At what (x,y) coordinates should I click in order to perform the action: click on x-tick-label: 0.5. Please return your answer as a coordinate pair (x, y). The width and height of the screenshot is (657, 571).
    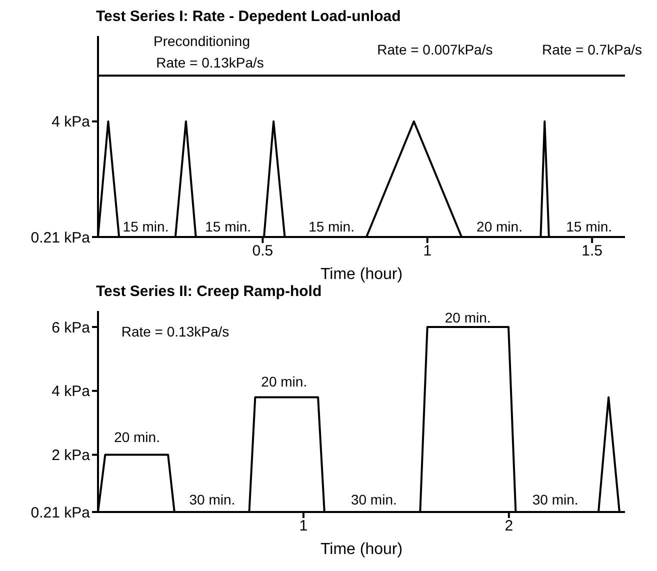
    Looking at the image, I should click on (263, 251).